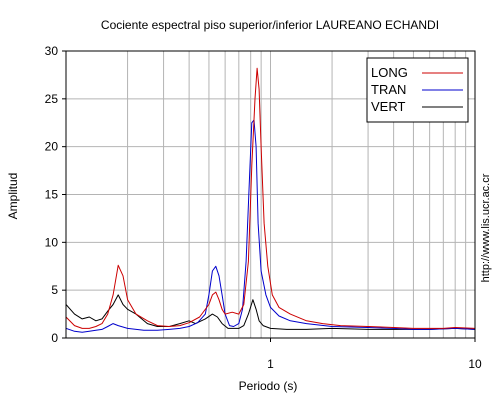  Describe the element at coordinates (52, 51) in the screenshot. I see `y-tick-label: 30` at that location.